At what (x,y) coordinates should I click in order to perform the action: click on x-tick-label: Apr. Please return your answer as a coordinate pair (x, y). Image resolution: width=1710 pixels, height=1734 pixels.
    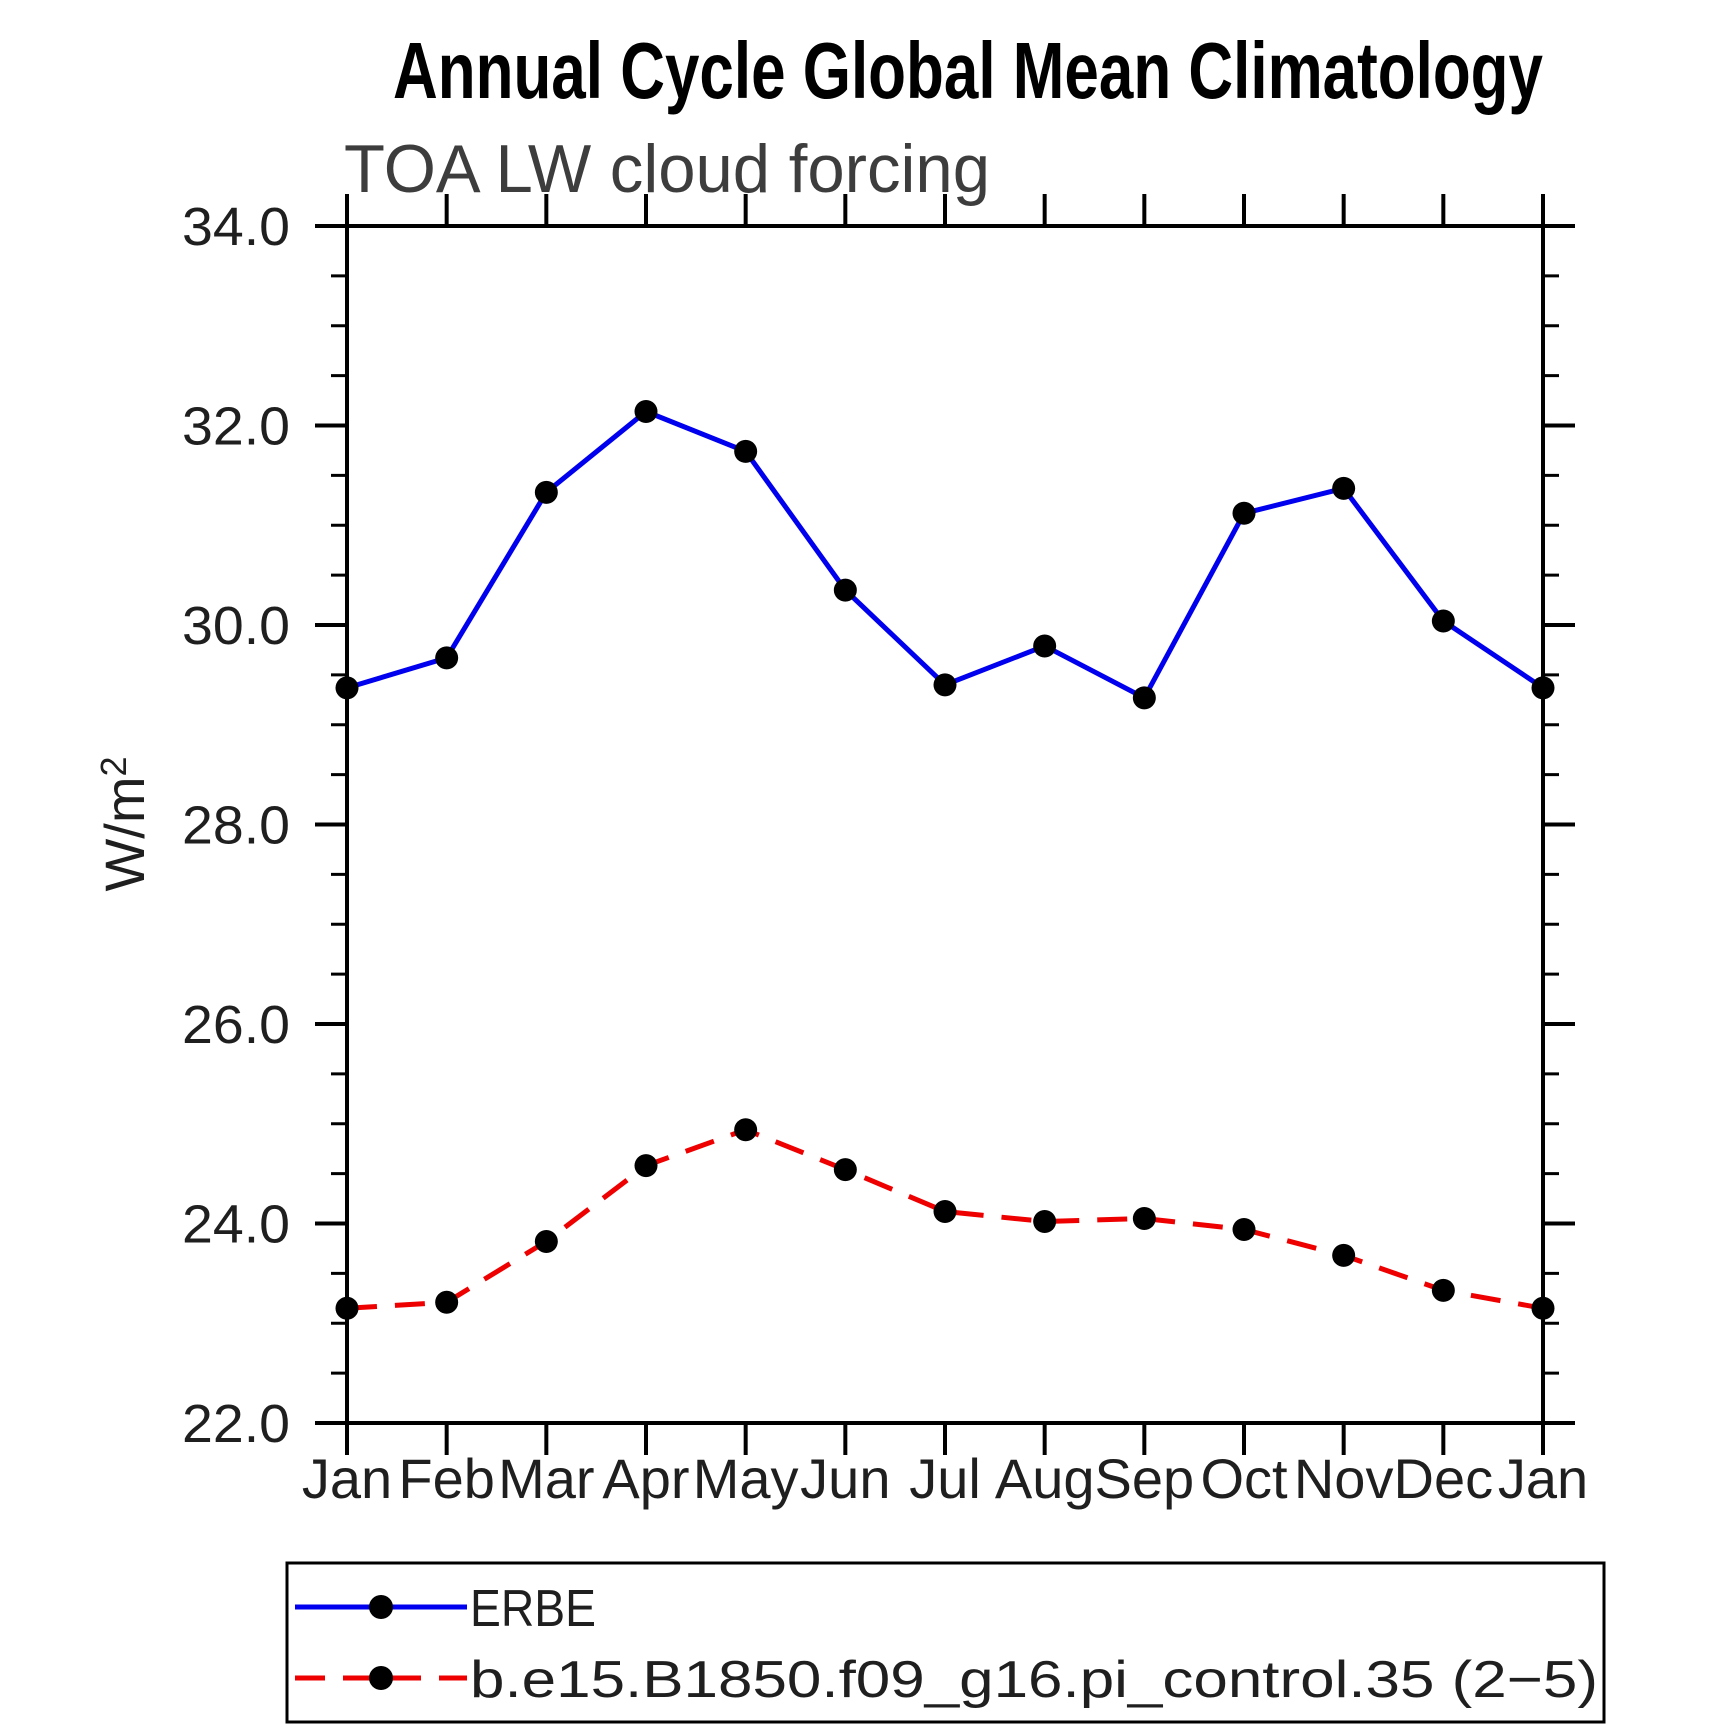
    Looking at the image, I should click on (645, 1478).